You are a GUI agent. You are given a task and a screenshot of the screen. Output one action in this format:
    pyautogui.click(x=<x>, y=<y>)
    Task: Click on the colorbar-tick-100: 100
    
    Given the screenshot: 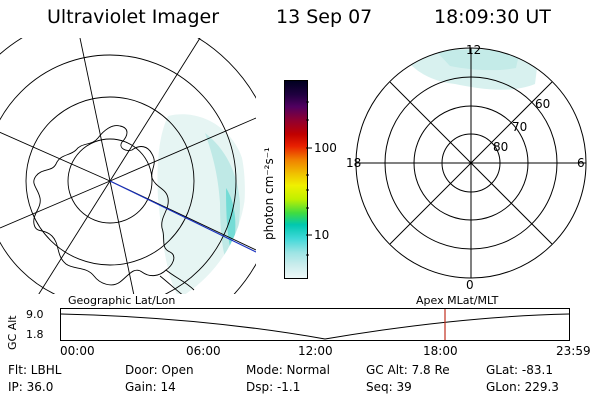 What is the action you would take?
    pyautogui.click(x=325, y=148)
    